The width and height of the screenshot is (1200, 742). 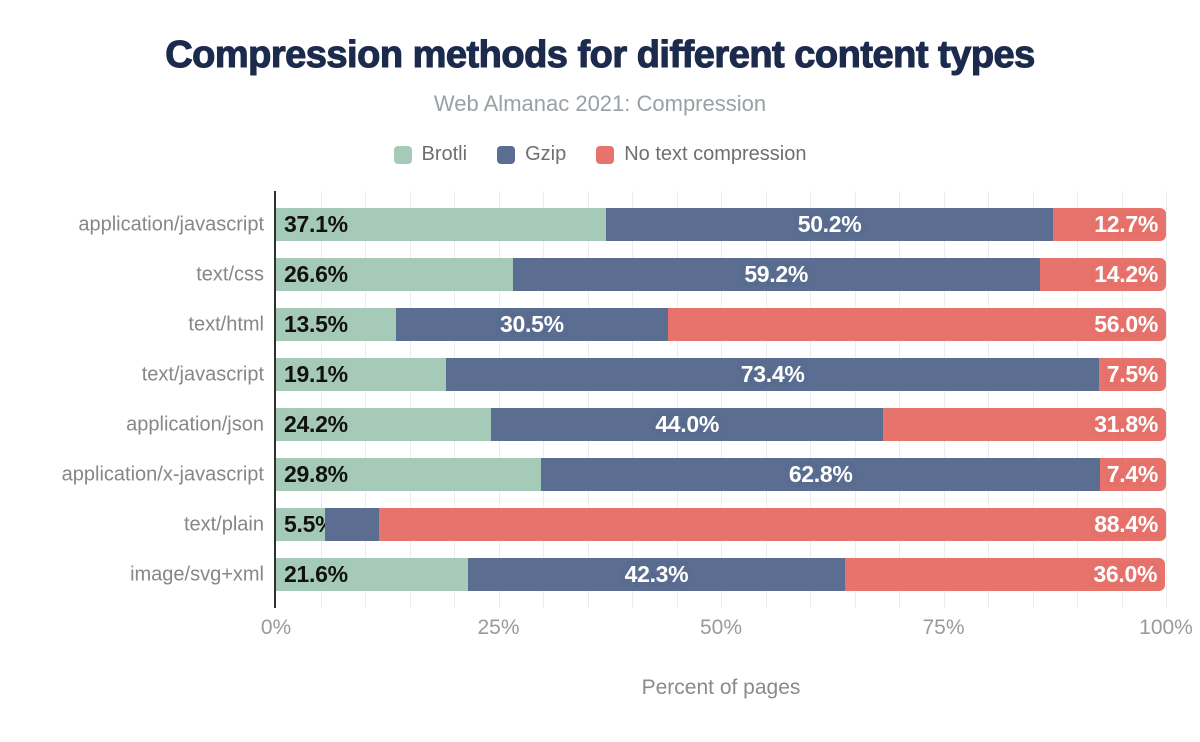 I want to click on x-tick-label: 25%, so click(x=498, y=627).